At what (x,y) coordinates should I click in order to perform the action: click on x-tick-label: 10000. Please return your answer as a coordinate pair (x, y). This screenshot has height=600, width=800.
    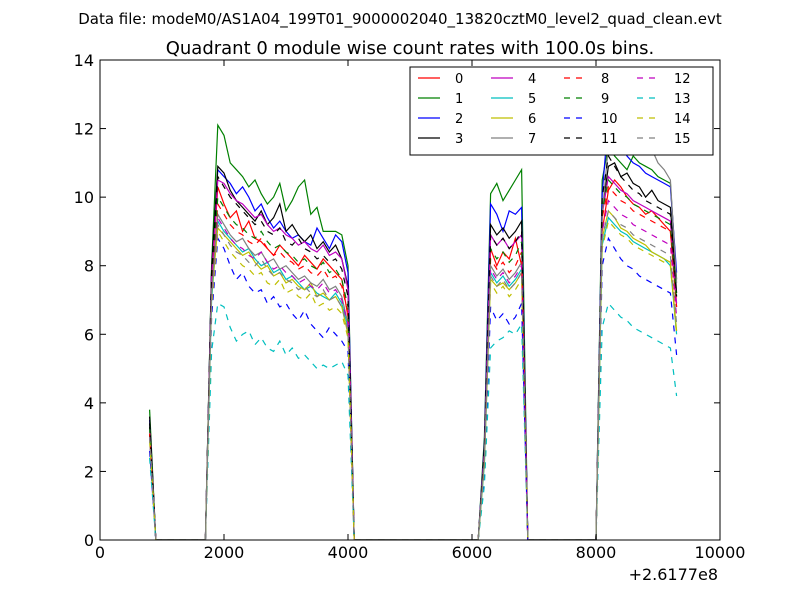
    Looking at the image, I should click on (720, 552).